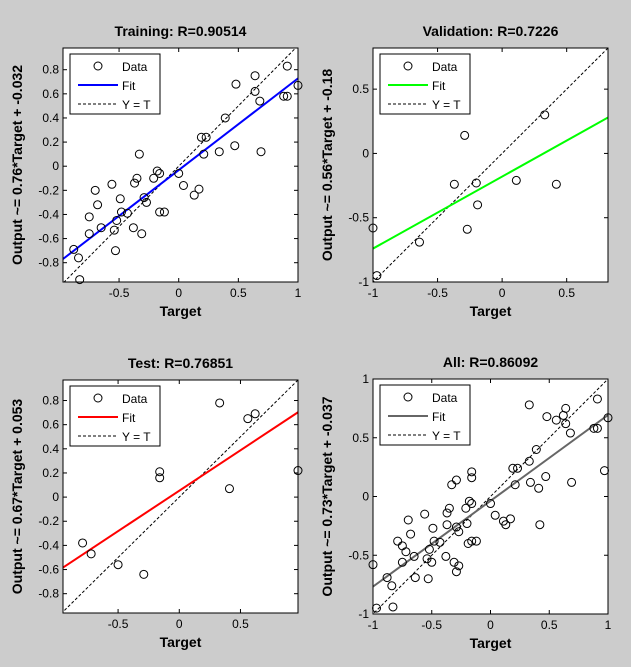  What do you see at coordinates (363, 614) in the screenshot?
I see `y-tick-label: -1` at bounding box center [363, 614].